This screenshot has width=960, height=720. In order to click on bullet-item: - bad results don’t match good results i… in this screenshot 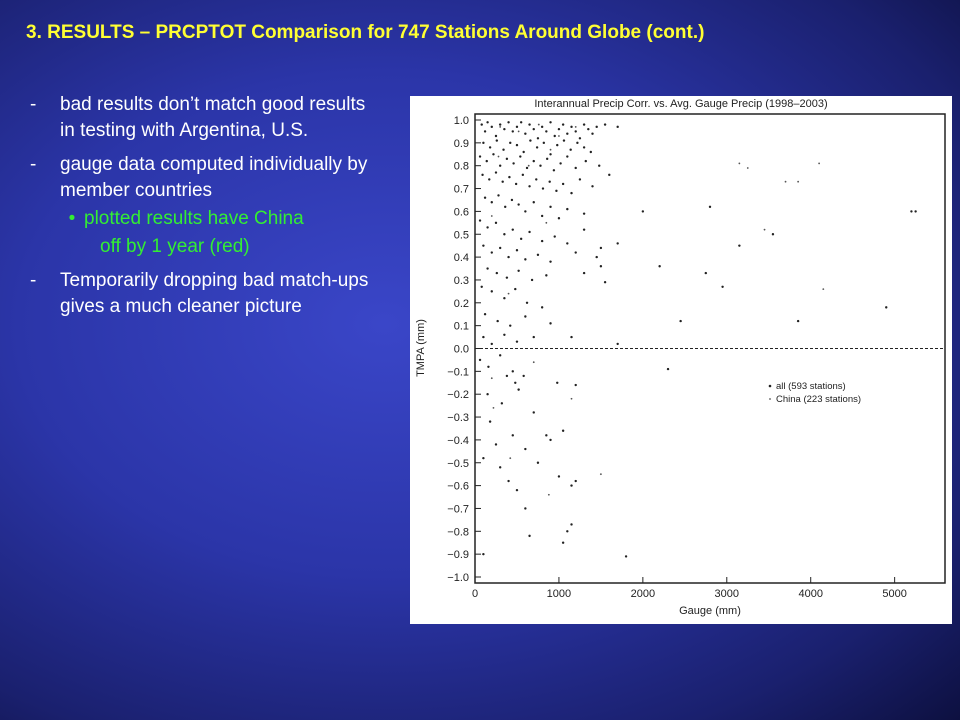, I will do `click(202, 118)`.